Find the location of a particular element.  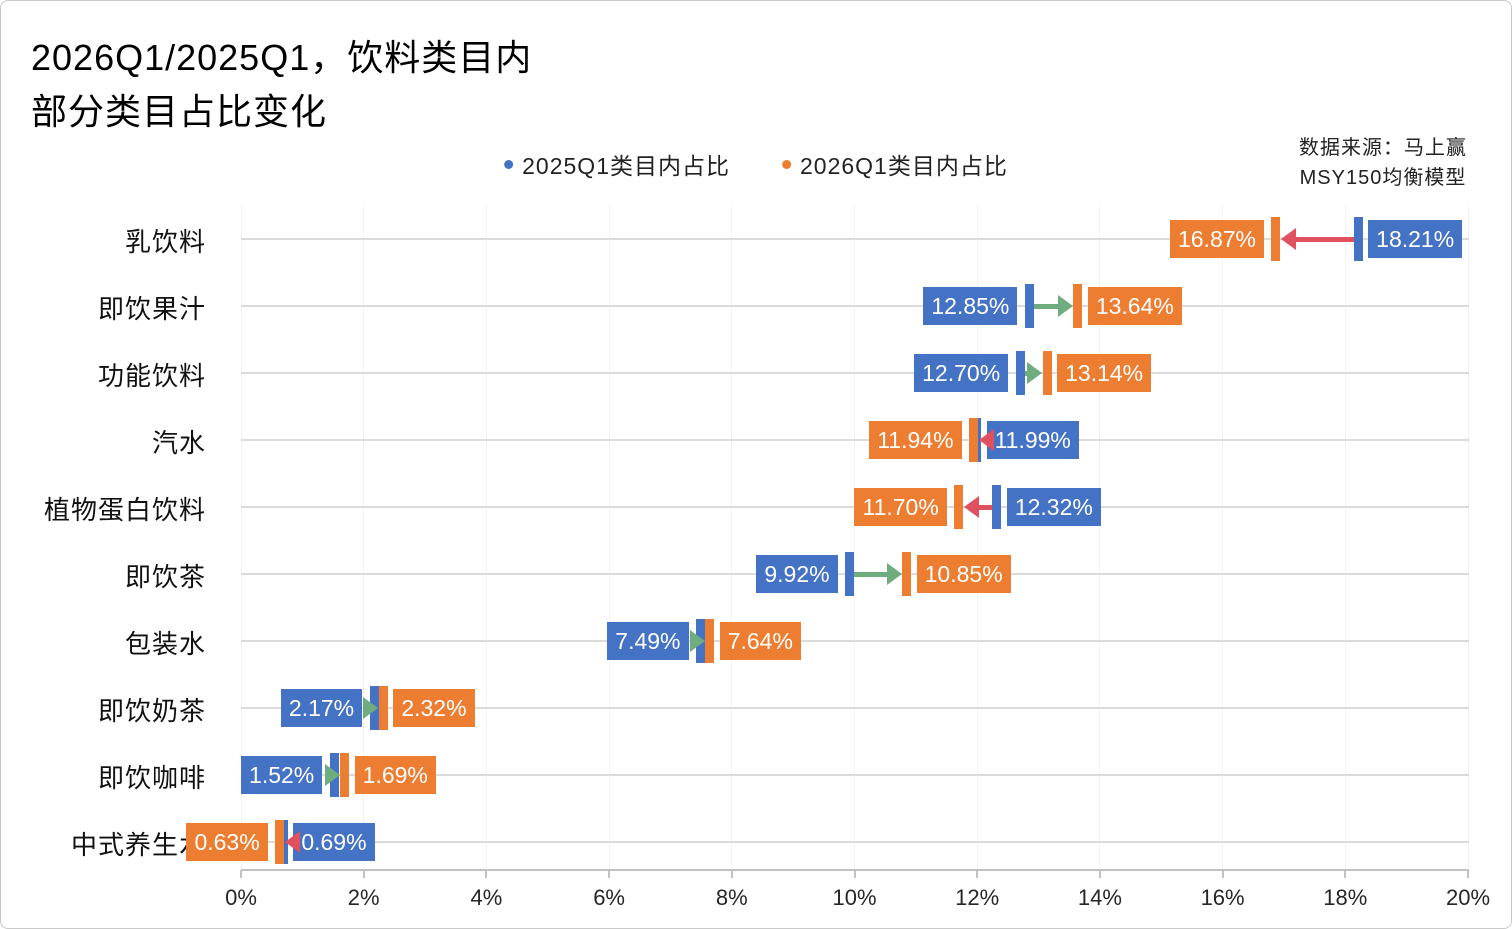

value-label-2026: 13.64% is located at coordinates (1134, 306).